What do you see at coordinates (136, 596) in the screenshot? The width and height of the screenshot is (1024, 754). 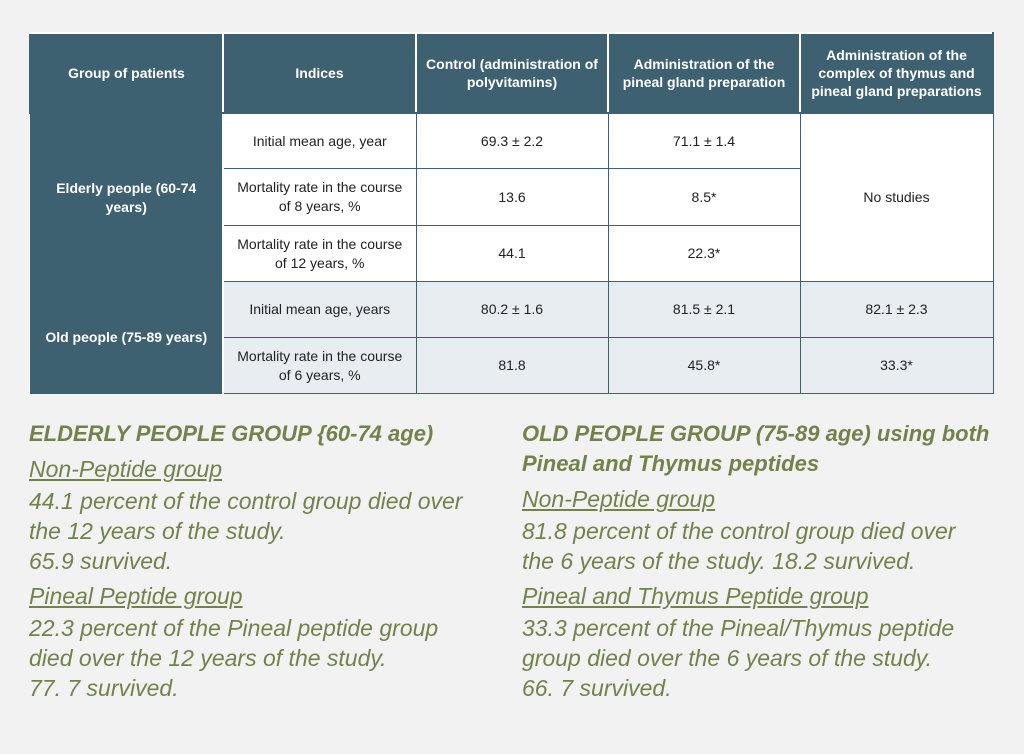 I see `pineal-peptide-subheading: Pineal Peptide group` at bounding box center [136, 596].